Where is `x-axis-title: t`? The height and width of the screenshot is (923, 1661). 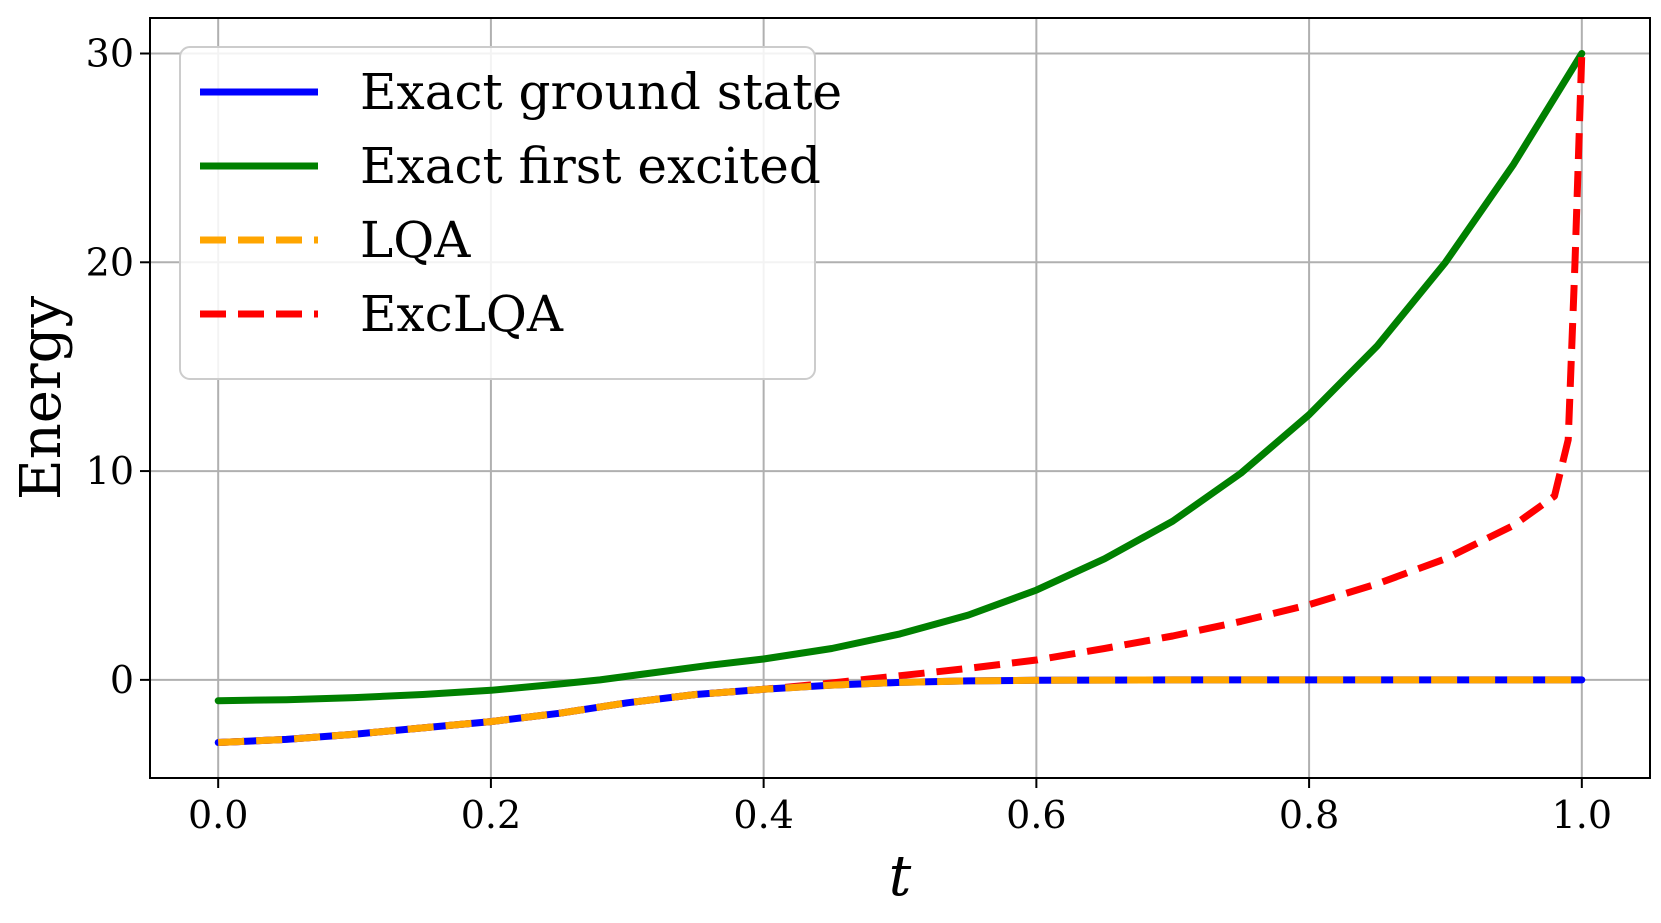 x-axis-title: t is located at coordinates (900, 876).